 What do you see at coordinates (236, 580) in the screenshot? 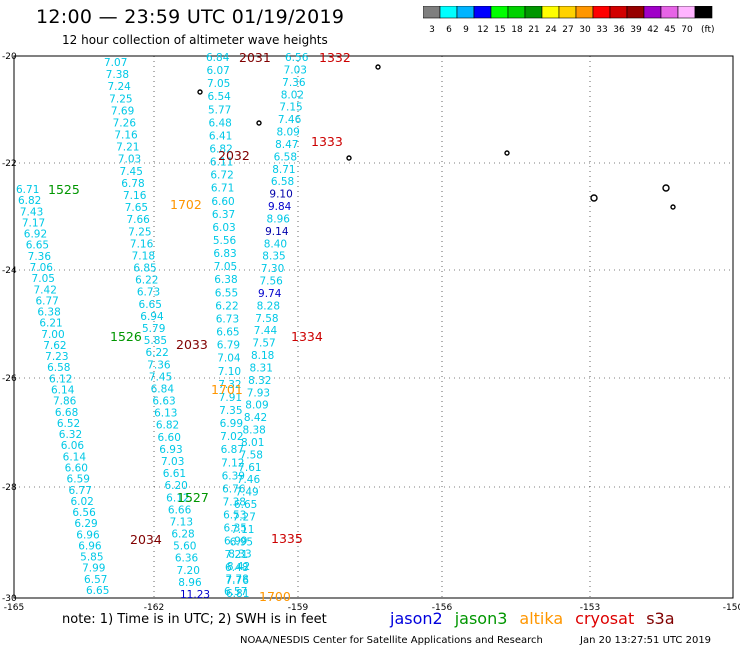
I see `wave-height-value: 7.78` at bounding box center [236, 580].